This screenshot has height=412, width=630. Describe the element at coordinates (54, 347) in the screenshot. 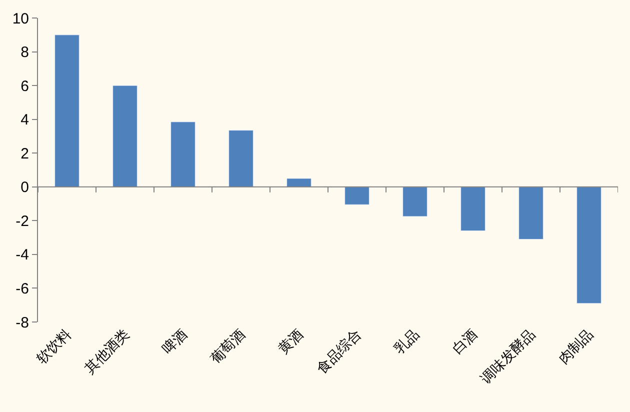

I see `x-tick-label: 软饮料` at that location.